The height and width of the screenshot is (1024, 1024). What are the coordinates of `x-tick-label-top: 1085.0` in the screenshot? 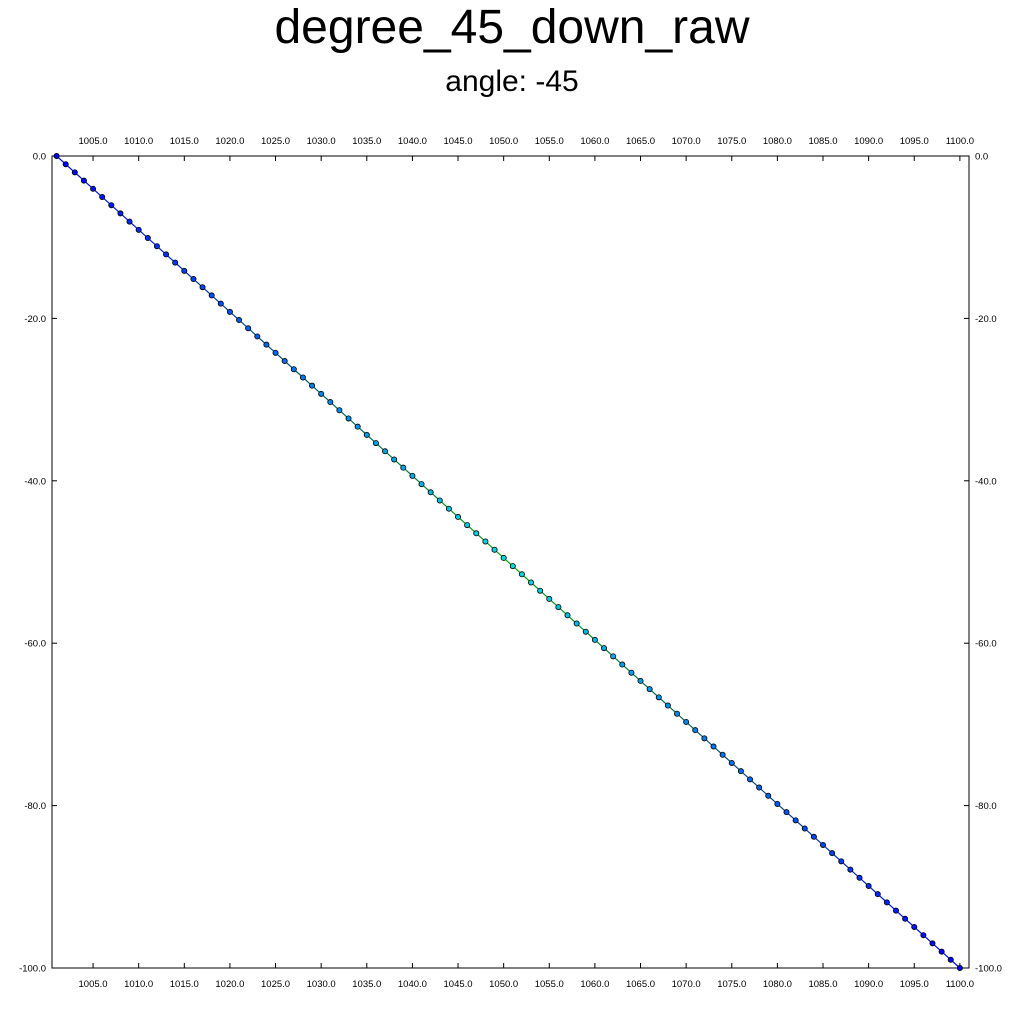 It's located at (822, 141).